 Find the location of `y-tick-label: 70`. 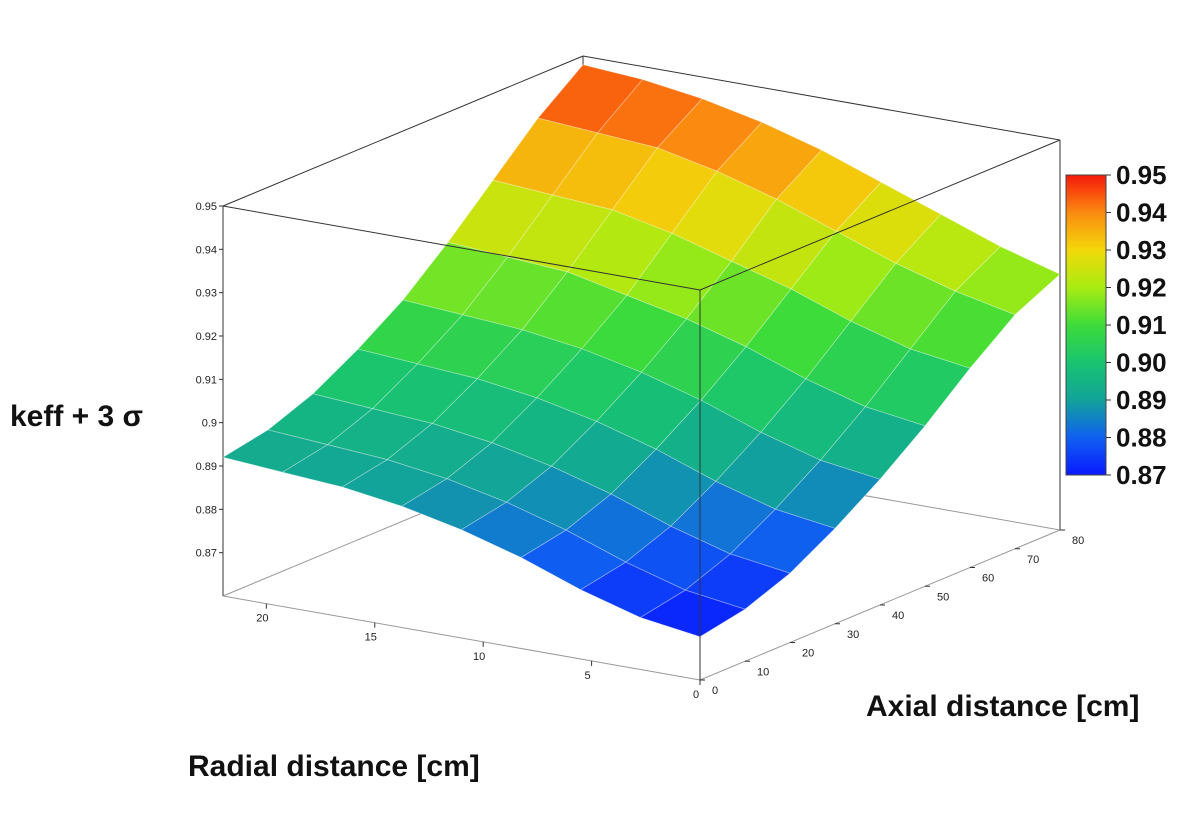

y-tick-label: 70 is located at coordinates (1033, 560).